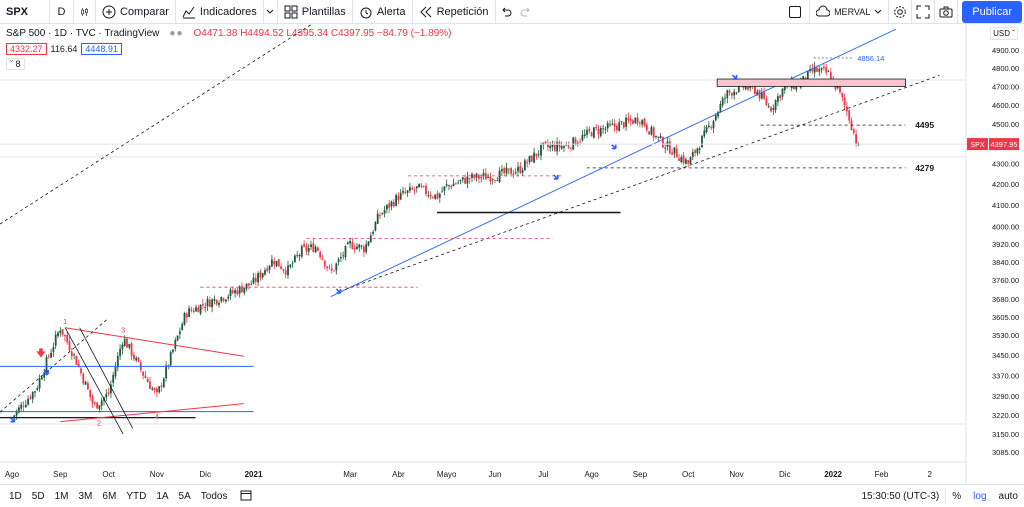 The height and width of the screenshot is (507, 1024). Describe the element at coordinates (83, 33) in the screenshot. I see `legend-title: S&P 500 · 1D · TVC · TradingView` at that location.